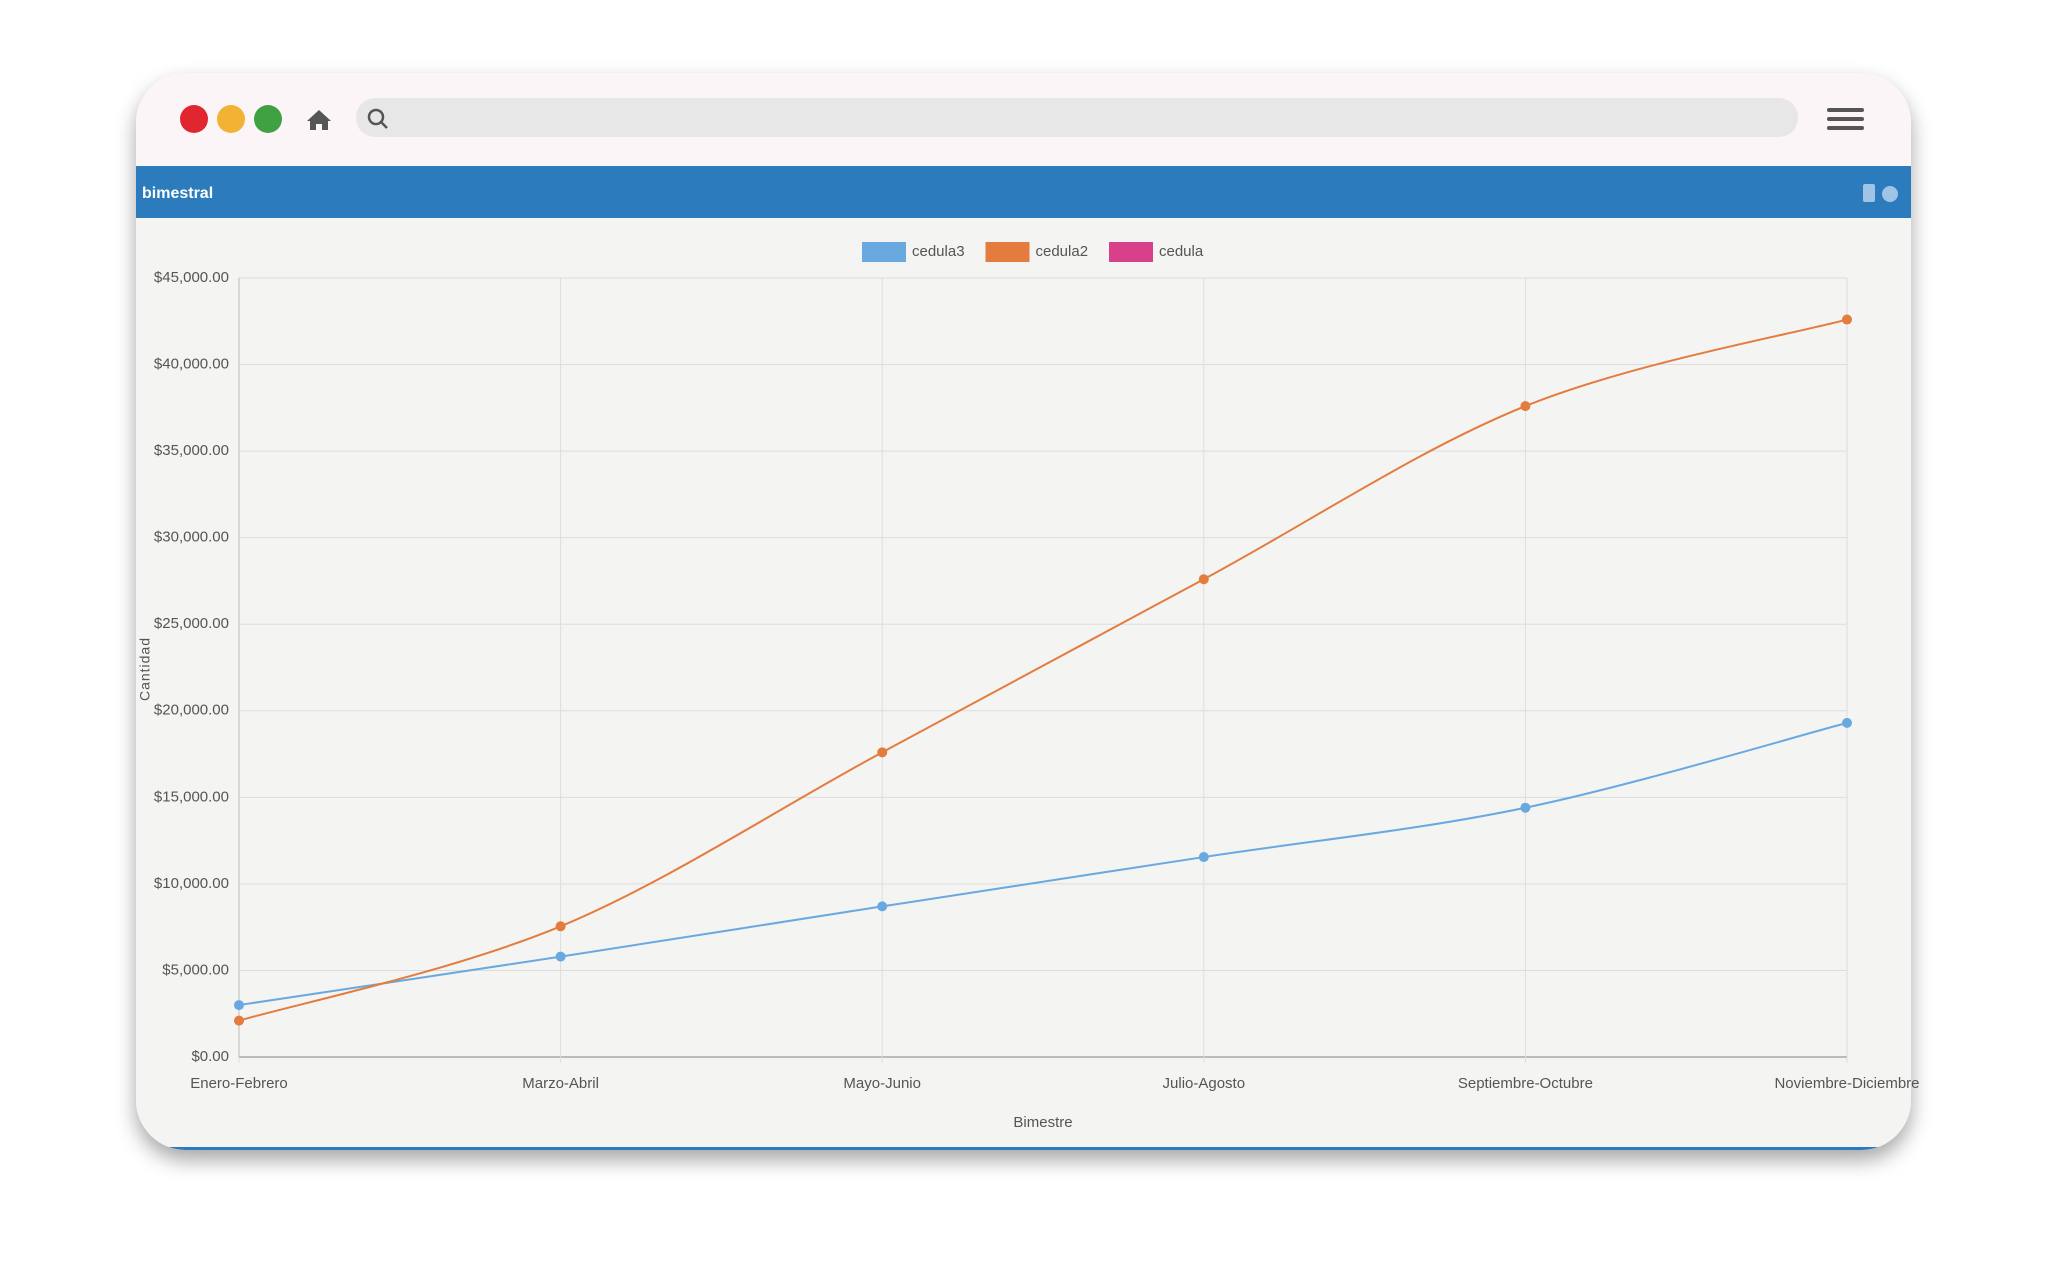 The image size is (2048, 1277). What do you see at coordinates (231, 119) in the screenshot?
I see `minimize-button` at bounding box center [231, 119].